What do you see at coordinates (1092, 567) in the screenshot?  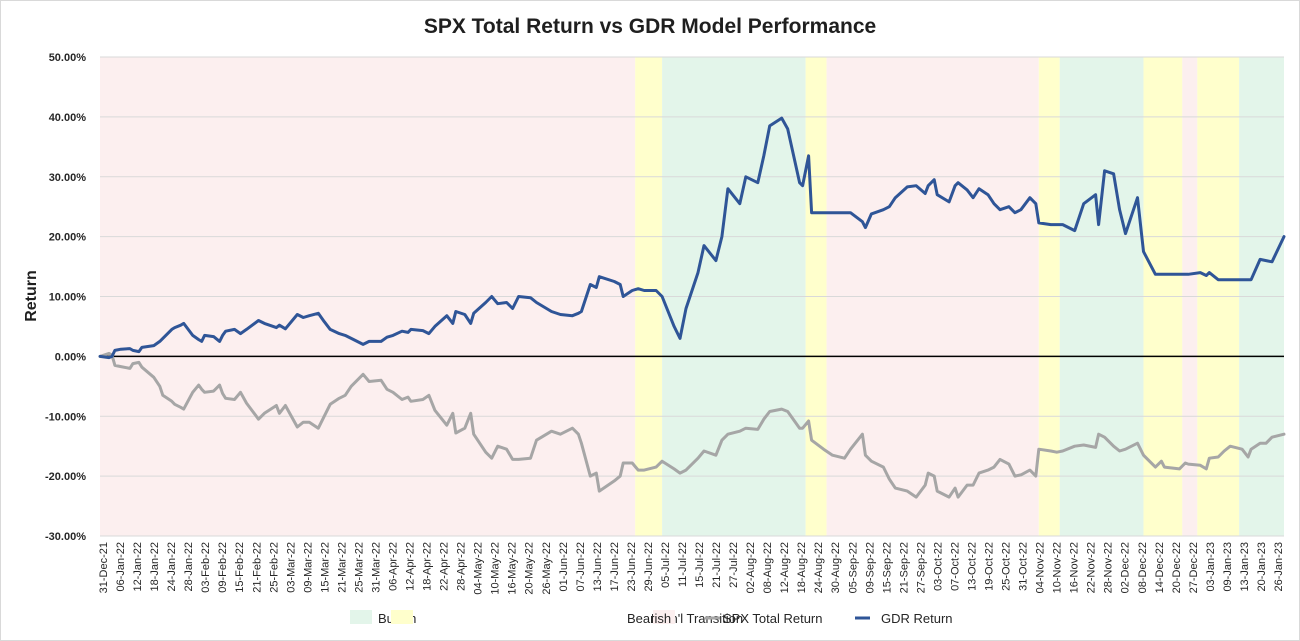 I see `x-tick-label: 22-Nov-22` at bounding box center [1092, 567].